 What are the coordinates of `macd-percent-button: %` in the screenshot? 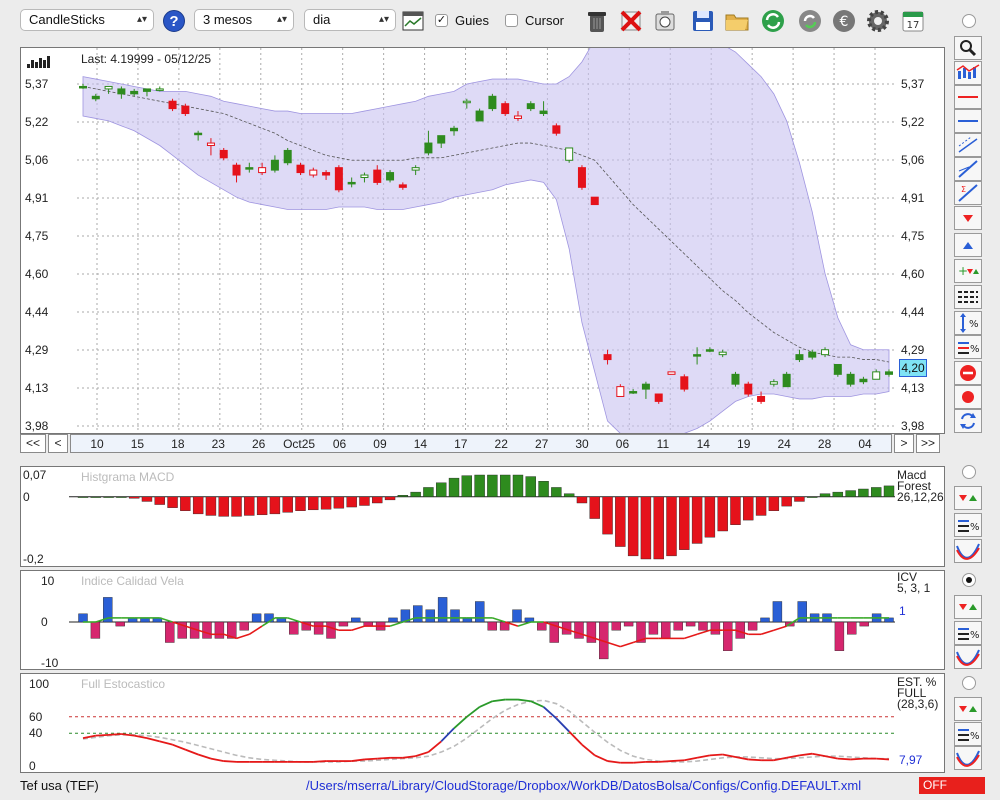 It's located at (968, 525).